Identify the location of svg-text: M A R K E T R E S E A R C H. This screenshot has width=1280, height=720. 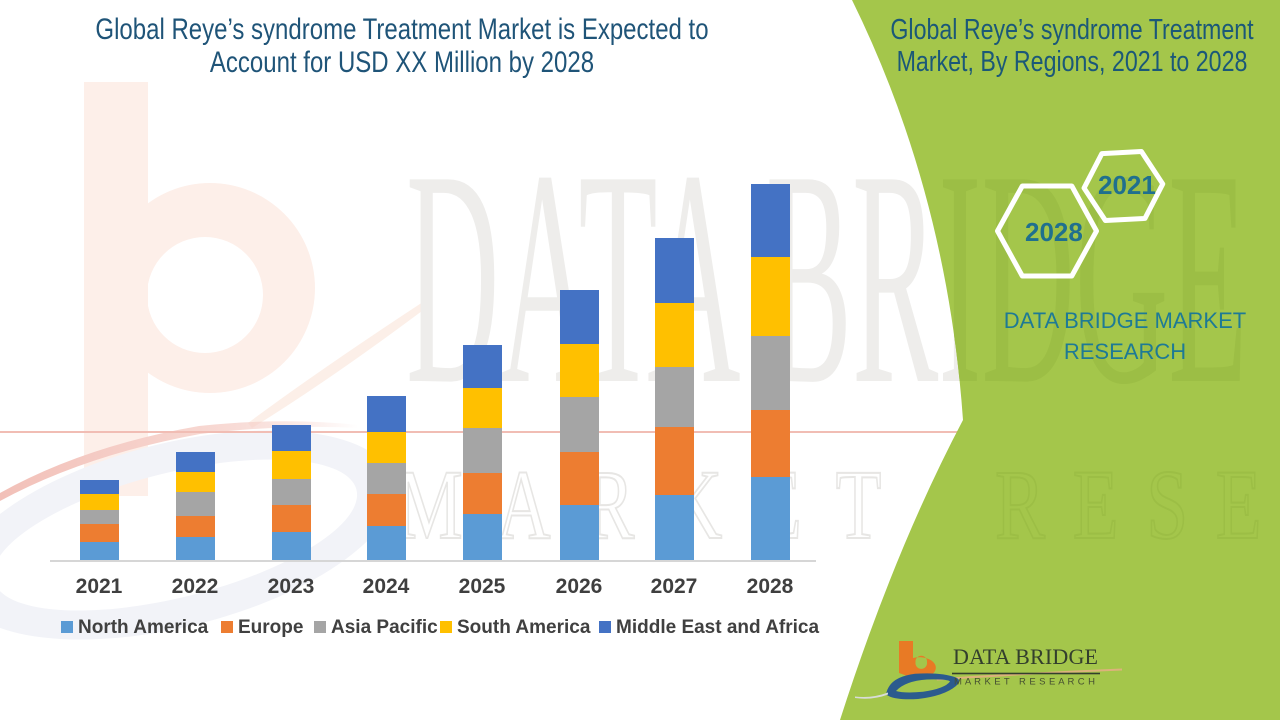
(1024, 682).